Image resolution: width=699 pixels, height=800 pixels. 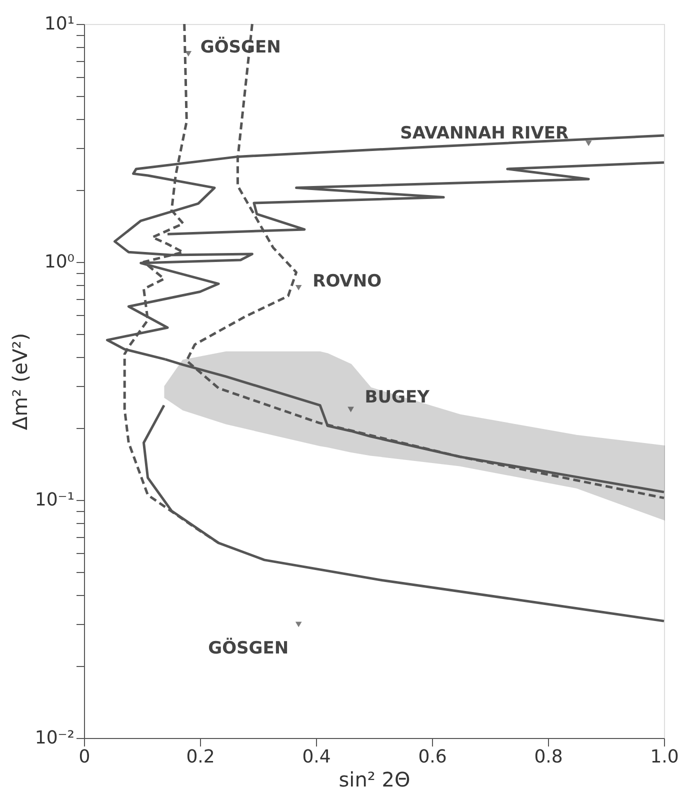 I want to click on y-tick-label: 10⁰, so click(x=59, y=262).